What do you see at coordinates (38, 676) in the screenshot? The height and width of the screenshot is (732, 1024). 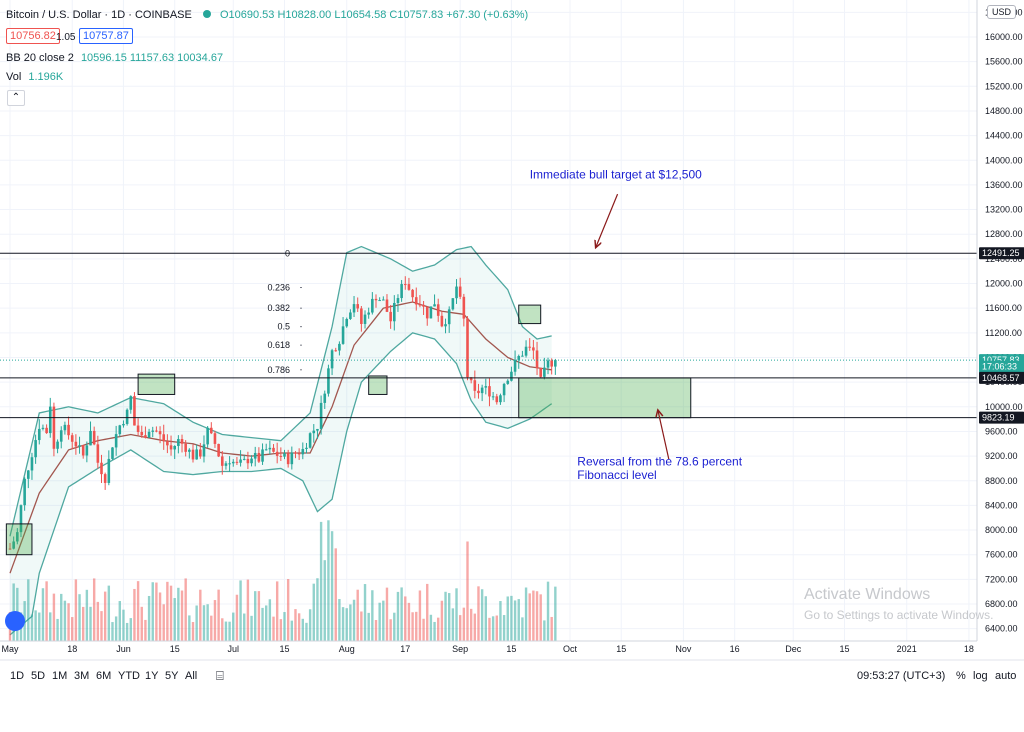 I see `range-5d-button: 5D` at bounding box center [38, 676].